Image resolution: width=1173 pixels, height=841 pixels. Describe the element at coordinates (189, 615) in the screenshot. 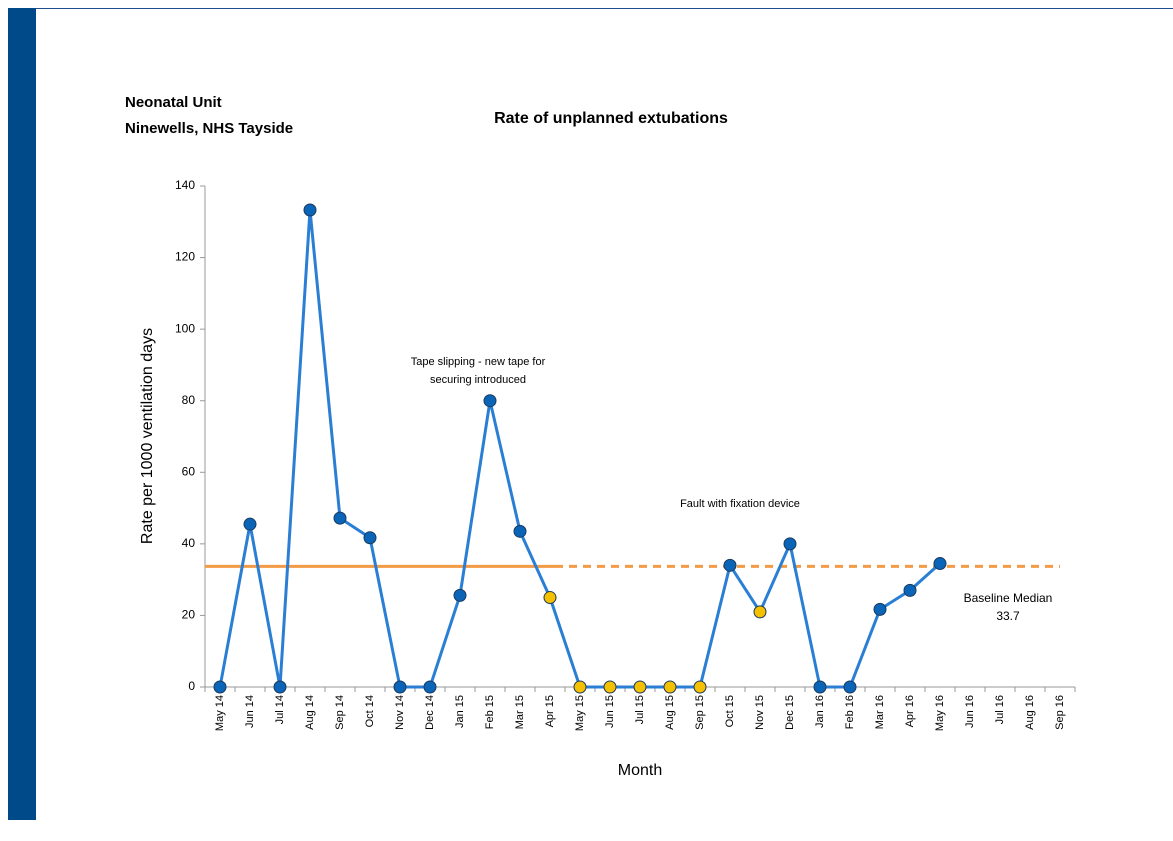

I see `y-tick-label: 20` at that location.